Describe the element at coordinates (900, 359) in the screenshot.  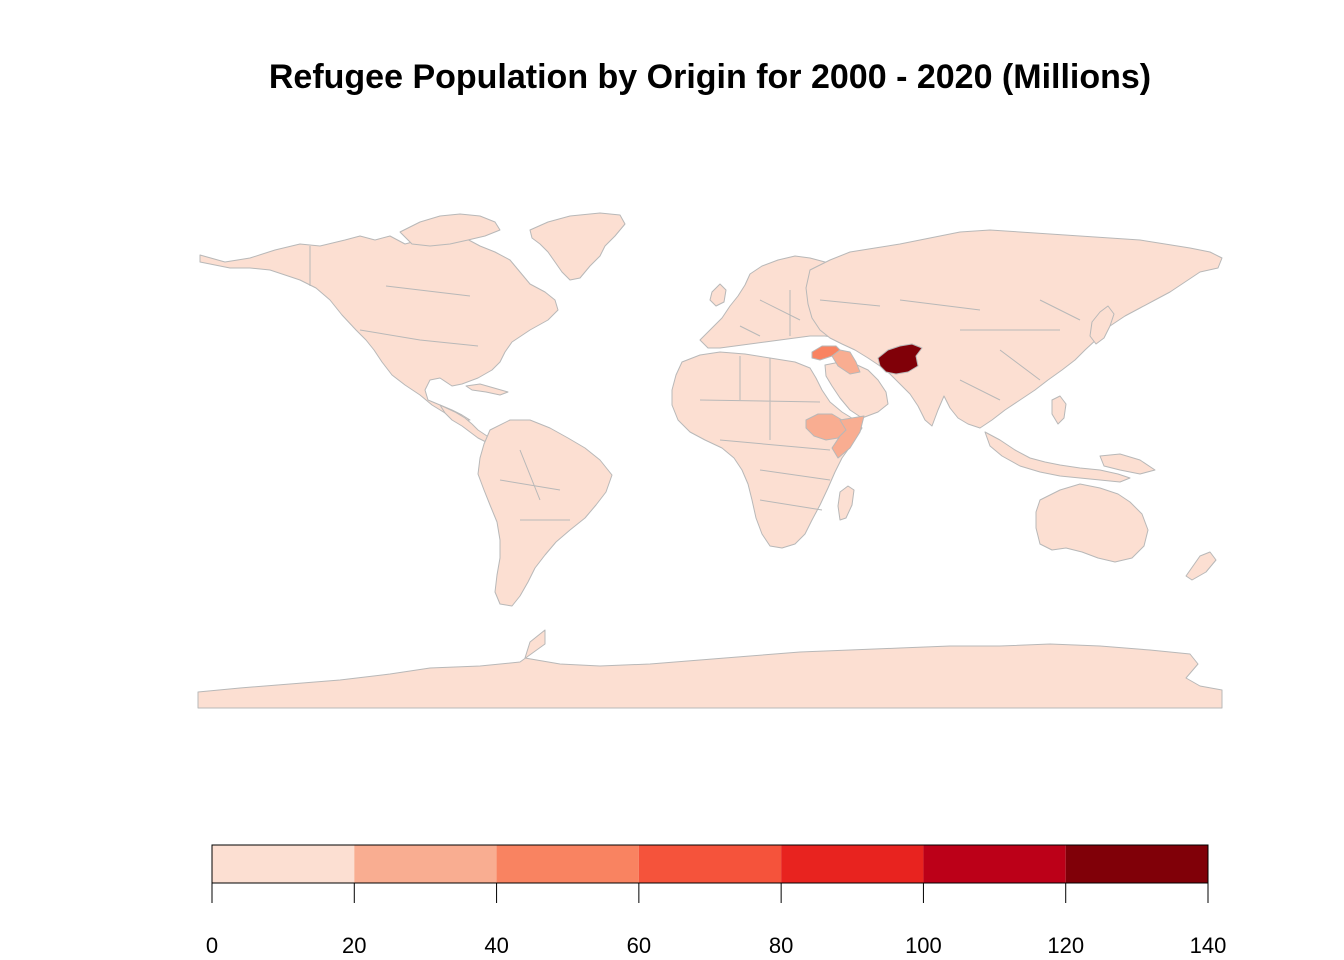
I see `region-afghanistan` at that location.